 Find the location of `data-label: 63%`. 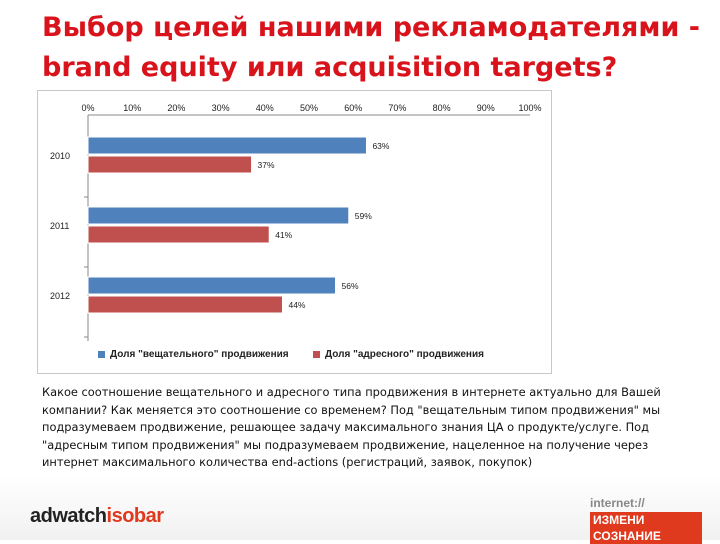

data-label: 63% is located at coordinates (380, 146).